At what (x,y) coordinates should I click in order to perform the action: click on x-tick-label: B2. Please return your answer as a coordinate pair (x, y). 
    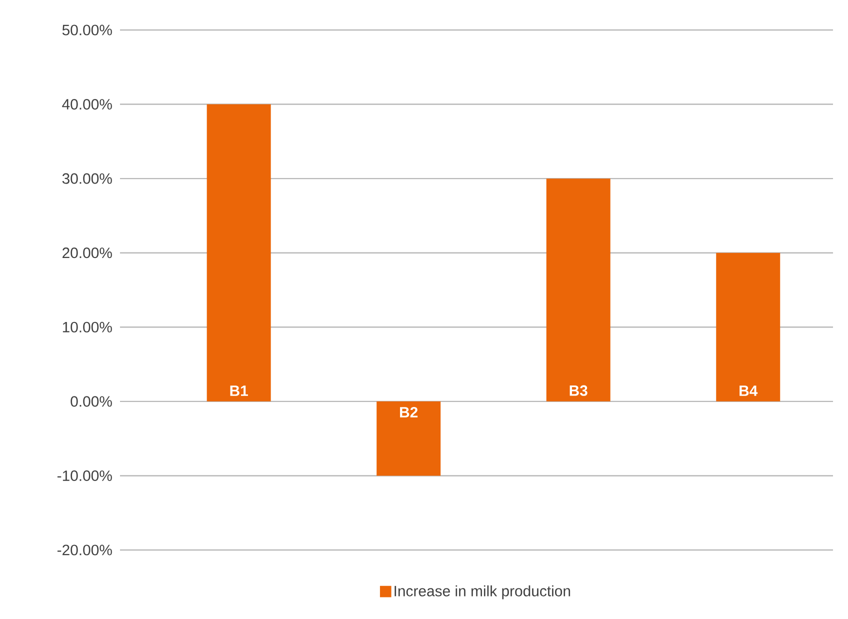
    Looking at the image, I should click on (409, 412).